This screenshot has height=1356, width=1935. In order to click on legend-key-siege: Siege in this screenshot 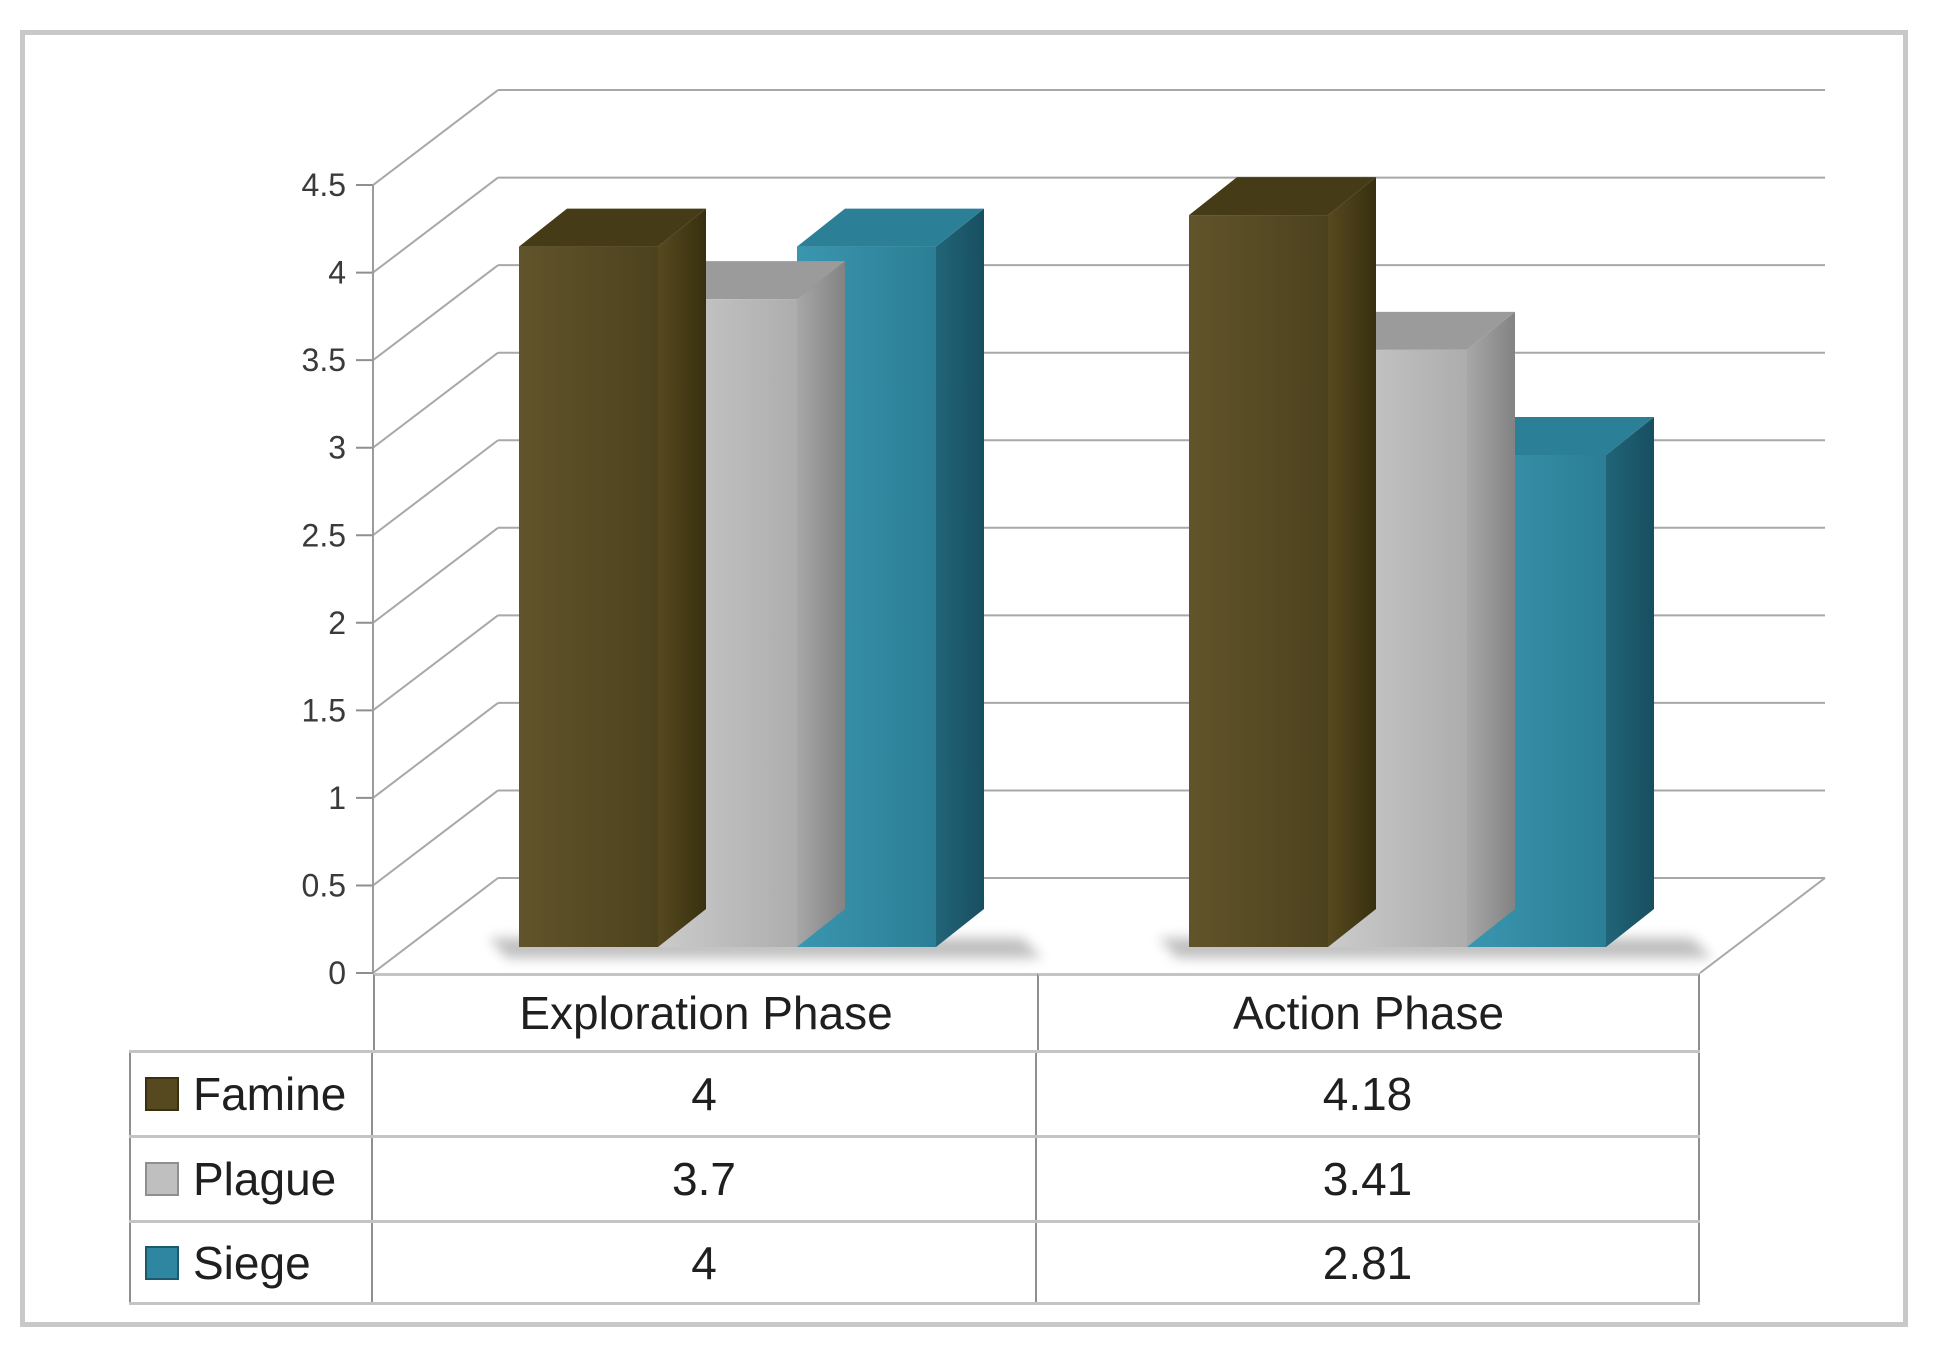, I will do `click(251, 1262)`.